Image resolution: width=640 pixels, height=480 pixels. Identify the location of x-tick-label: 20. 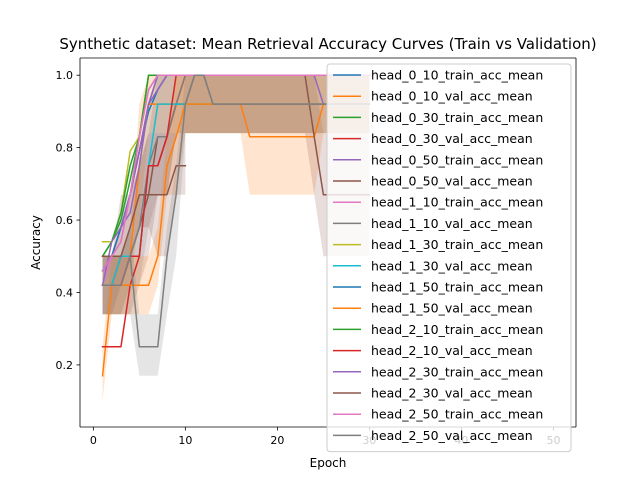
(277, 440).